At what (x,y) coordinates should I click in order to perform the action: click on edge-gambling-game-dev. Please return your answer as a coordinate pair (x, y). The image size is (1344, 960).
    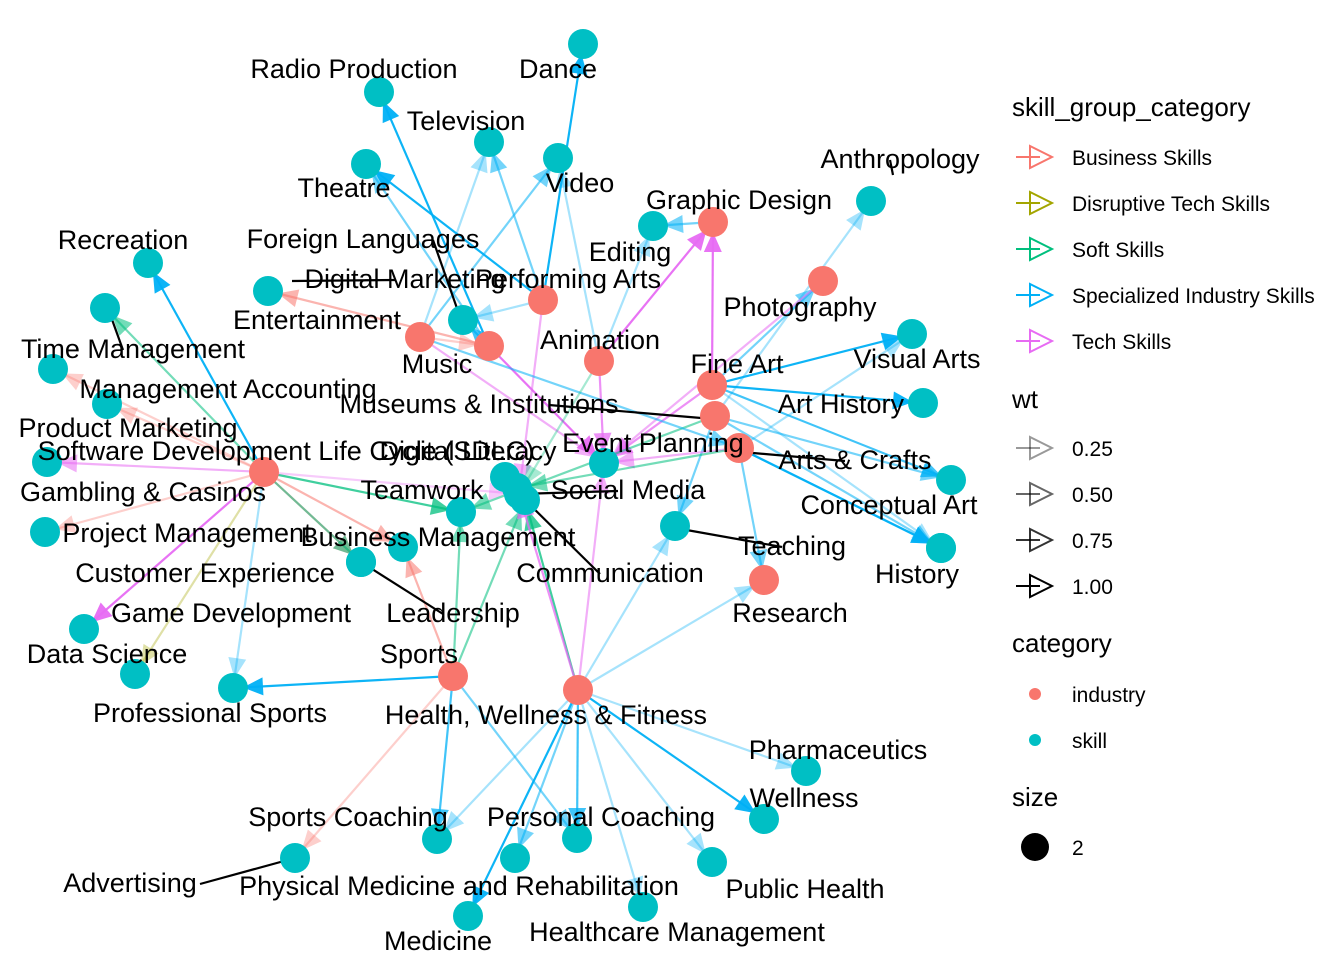
    Looking at the image, I should click on (174, 550).